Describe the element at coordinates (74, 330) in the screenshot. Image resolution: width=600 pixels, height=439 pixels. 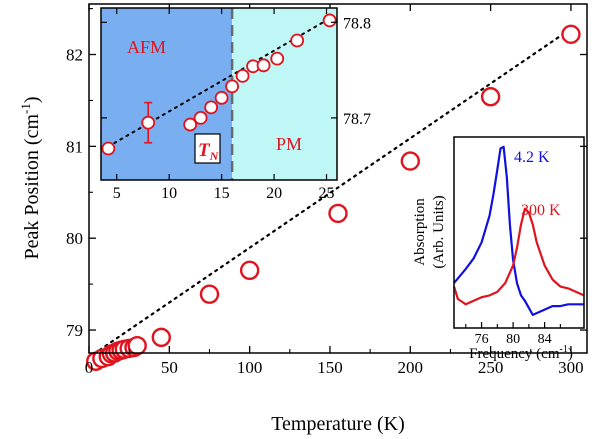
I see `y-tick-label: 79` at that location.